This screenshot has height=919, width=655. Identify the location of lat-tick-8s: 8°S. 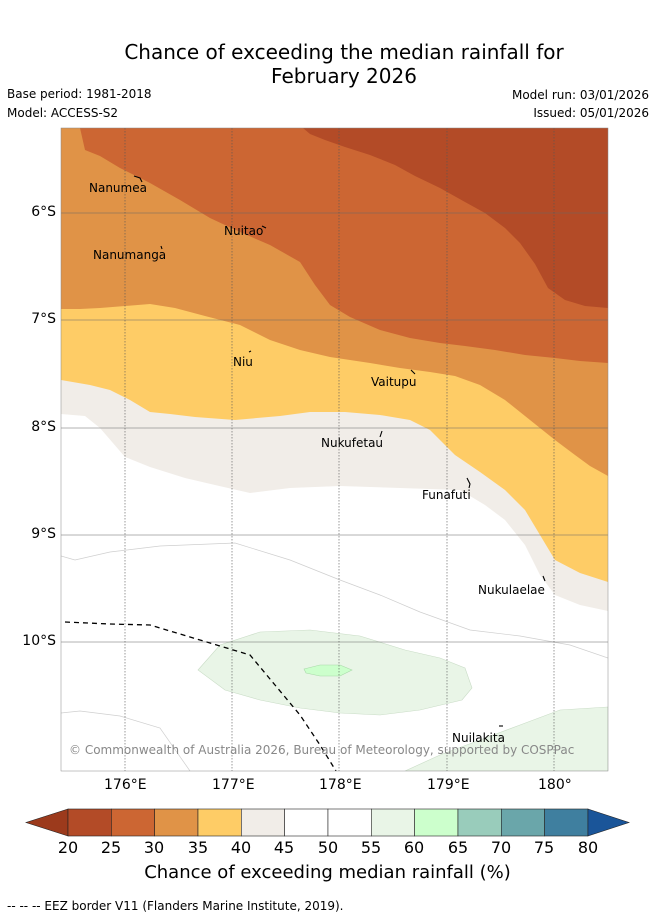
(43, 427).